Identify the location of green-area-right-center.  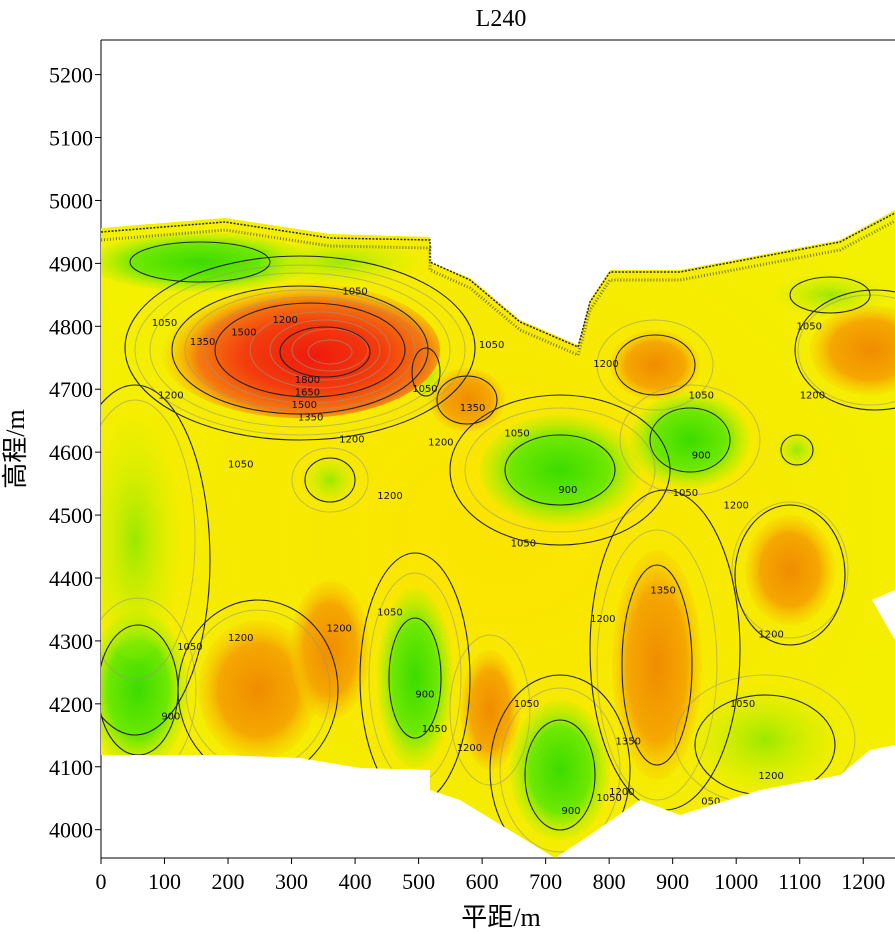
(690, 440).